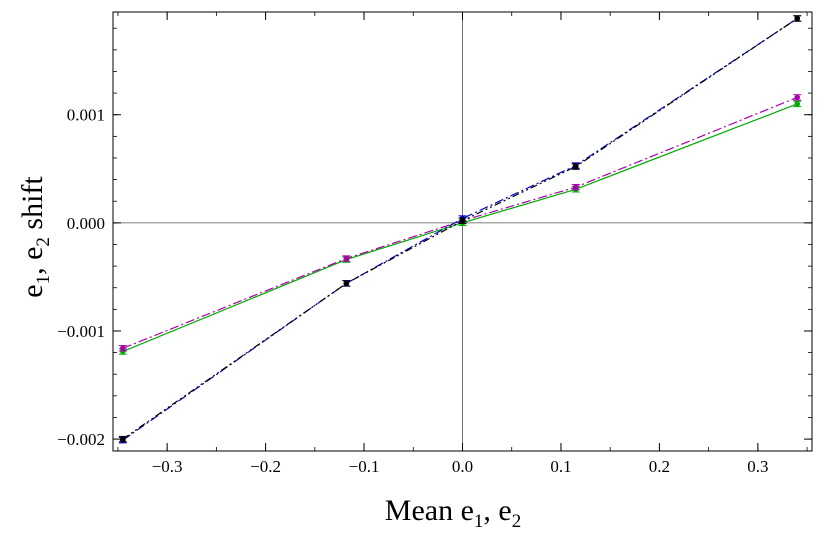  Describe the element at coordinates (81, 331) in the screenshot. I see `y-tick-label: −0.001` at that location.